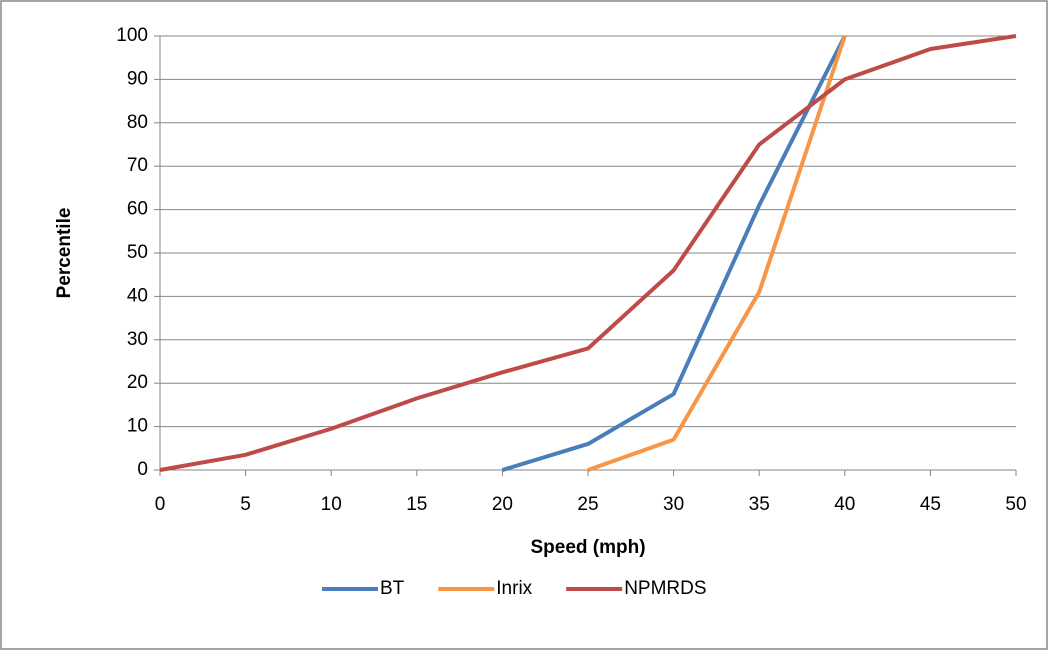 Image resolution: width=1049 pixels, height=651 pixels. I want to click on y-axis-label: Percentile, so click(64, 253).